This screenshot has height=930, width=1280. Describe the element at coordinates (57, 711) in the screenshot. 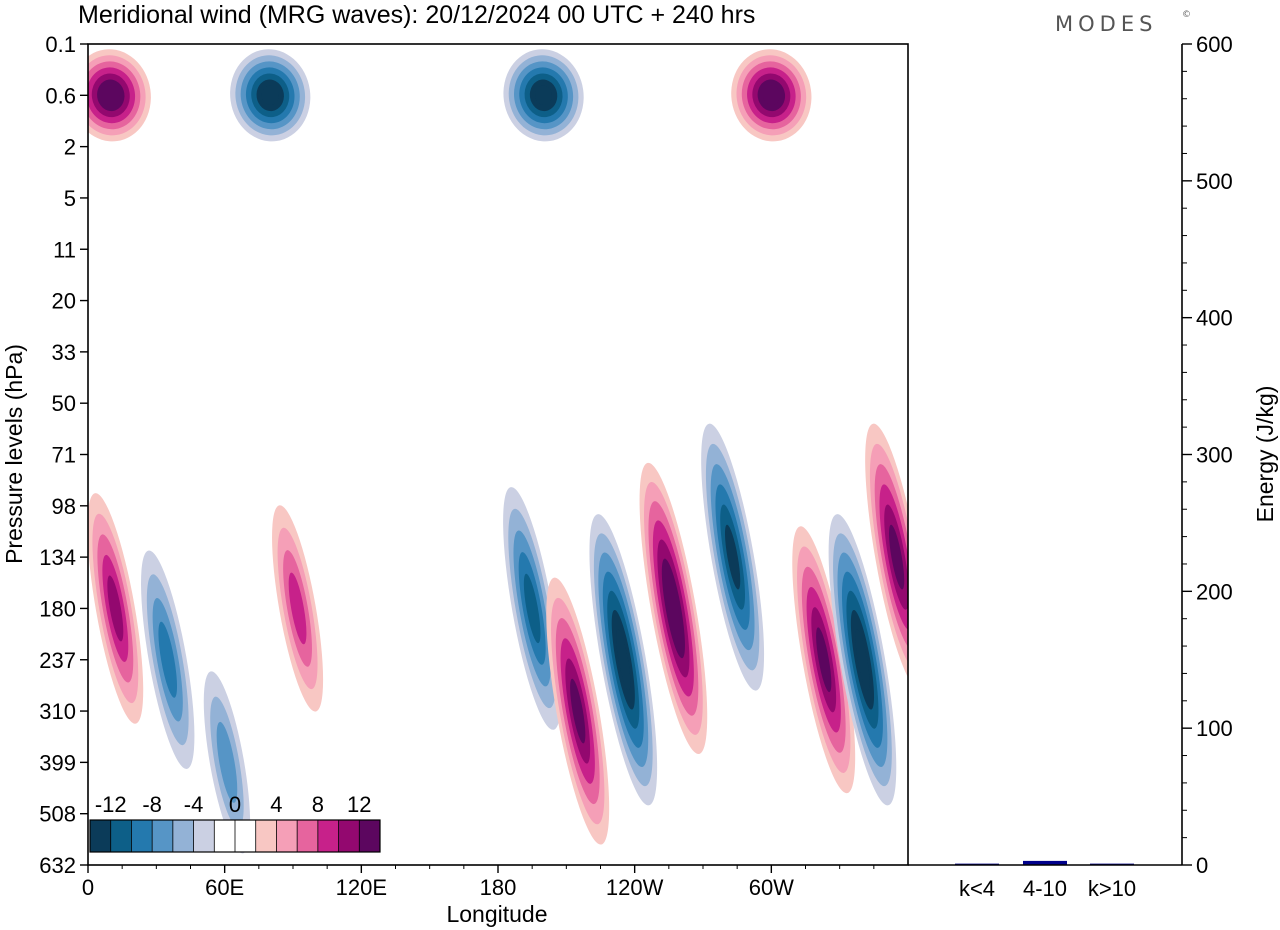

I see `y-tick-label: 310` at that location.